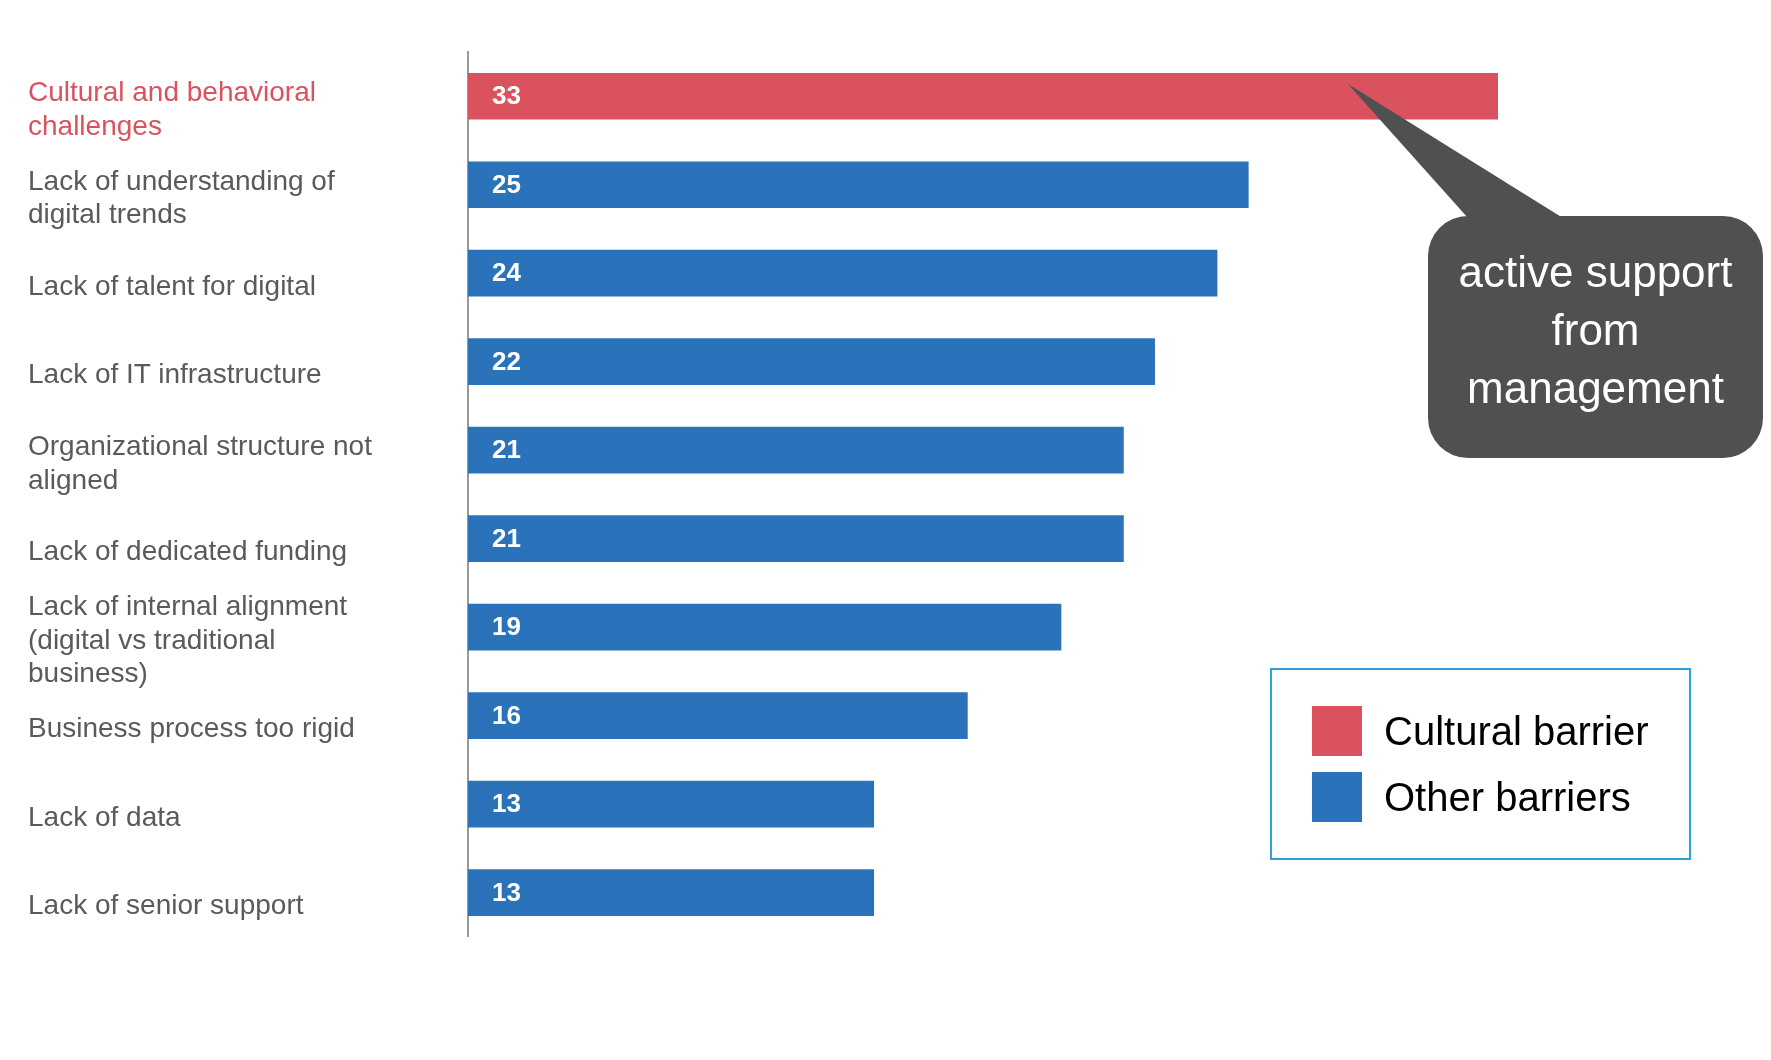  What do you see at coordinates (175, 374) in the screenshot?
I see `y-tick-label: Lack of IT infrastructure` at bounding box center [175, 374].